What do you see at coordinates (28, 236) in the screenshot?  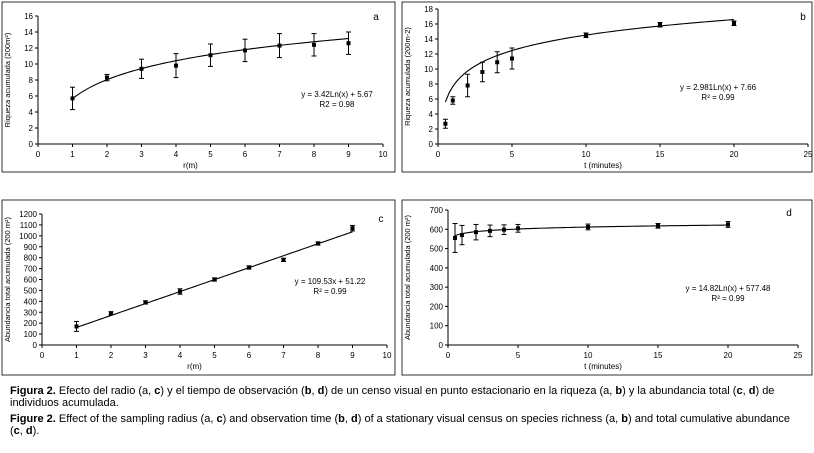 I see `y-tick-label: 1000` at bounding box center [28, 236].